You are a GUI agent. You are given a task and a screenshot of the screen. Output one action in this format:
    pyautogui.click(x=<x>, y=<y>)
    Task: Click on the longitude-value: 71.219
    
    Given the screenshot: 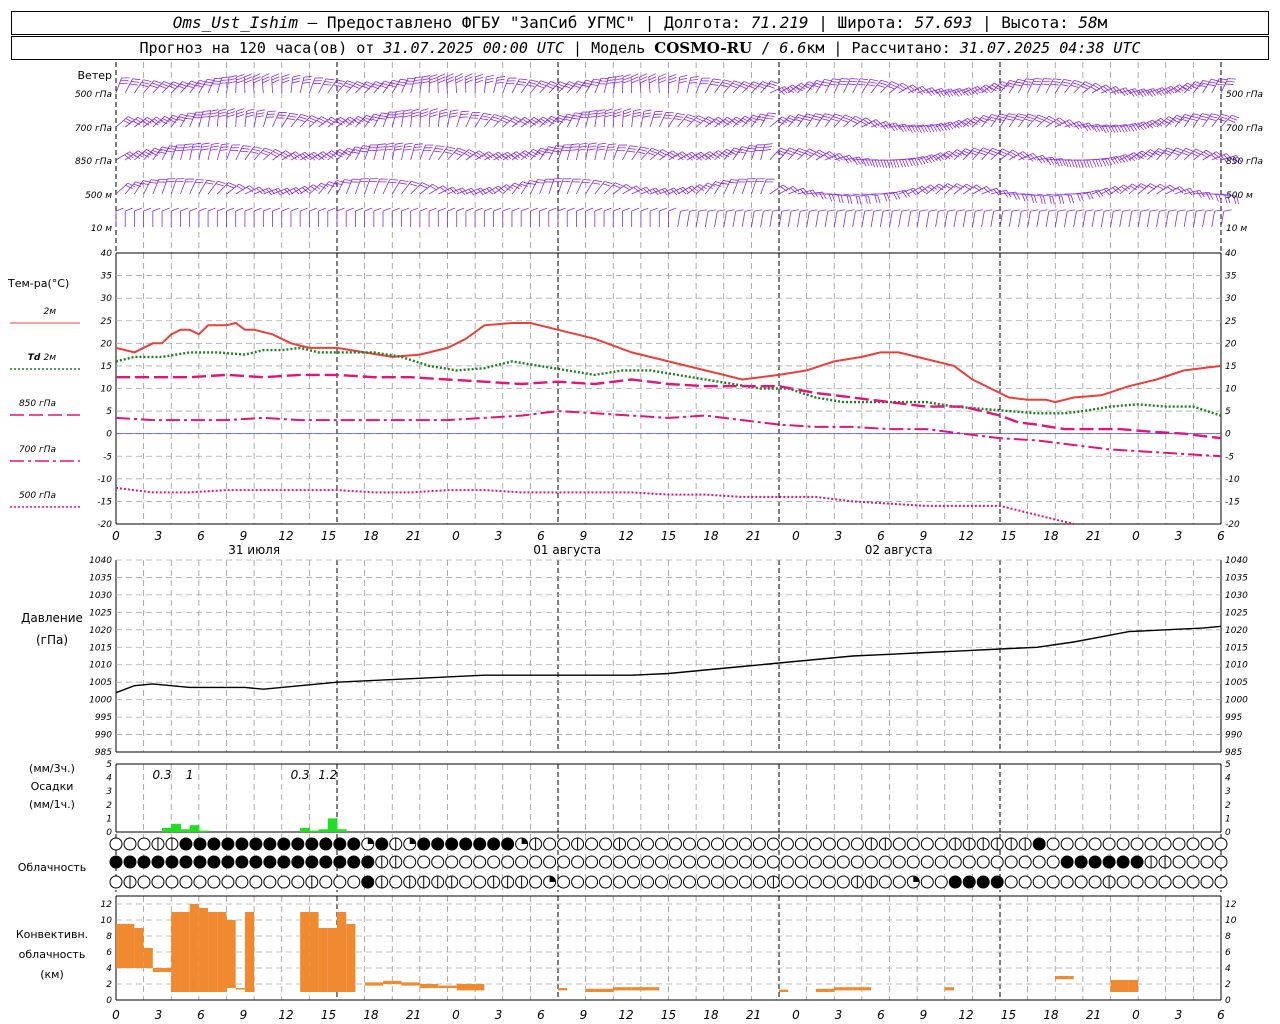 What is the action you would take?
    pyautogui.click(x=779, y=22)
    